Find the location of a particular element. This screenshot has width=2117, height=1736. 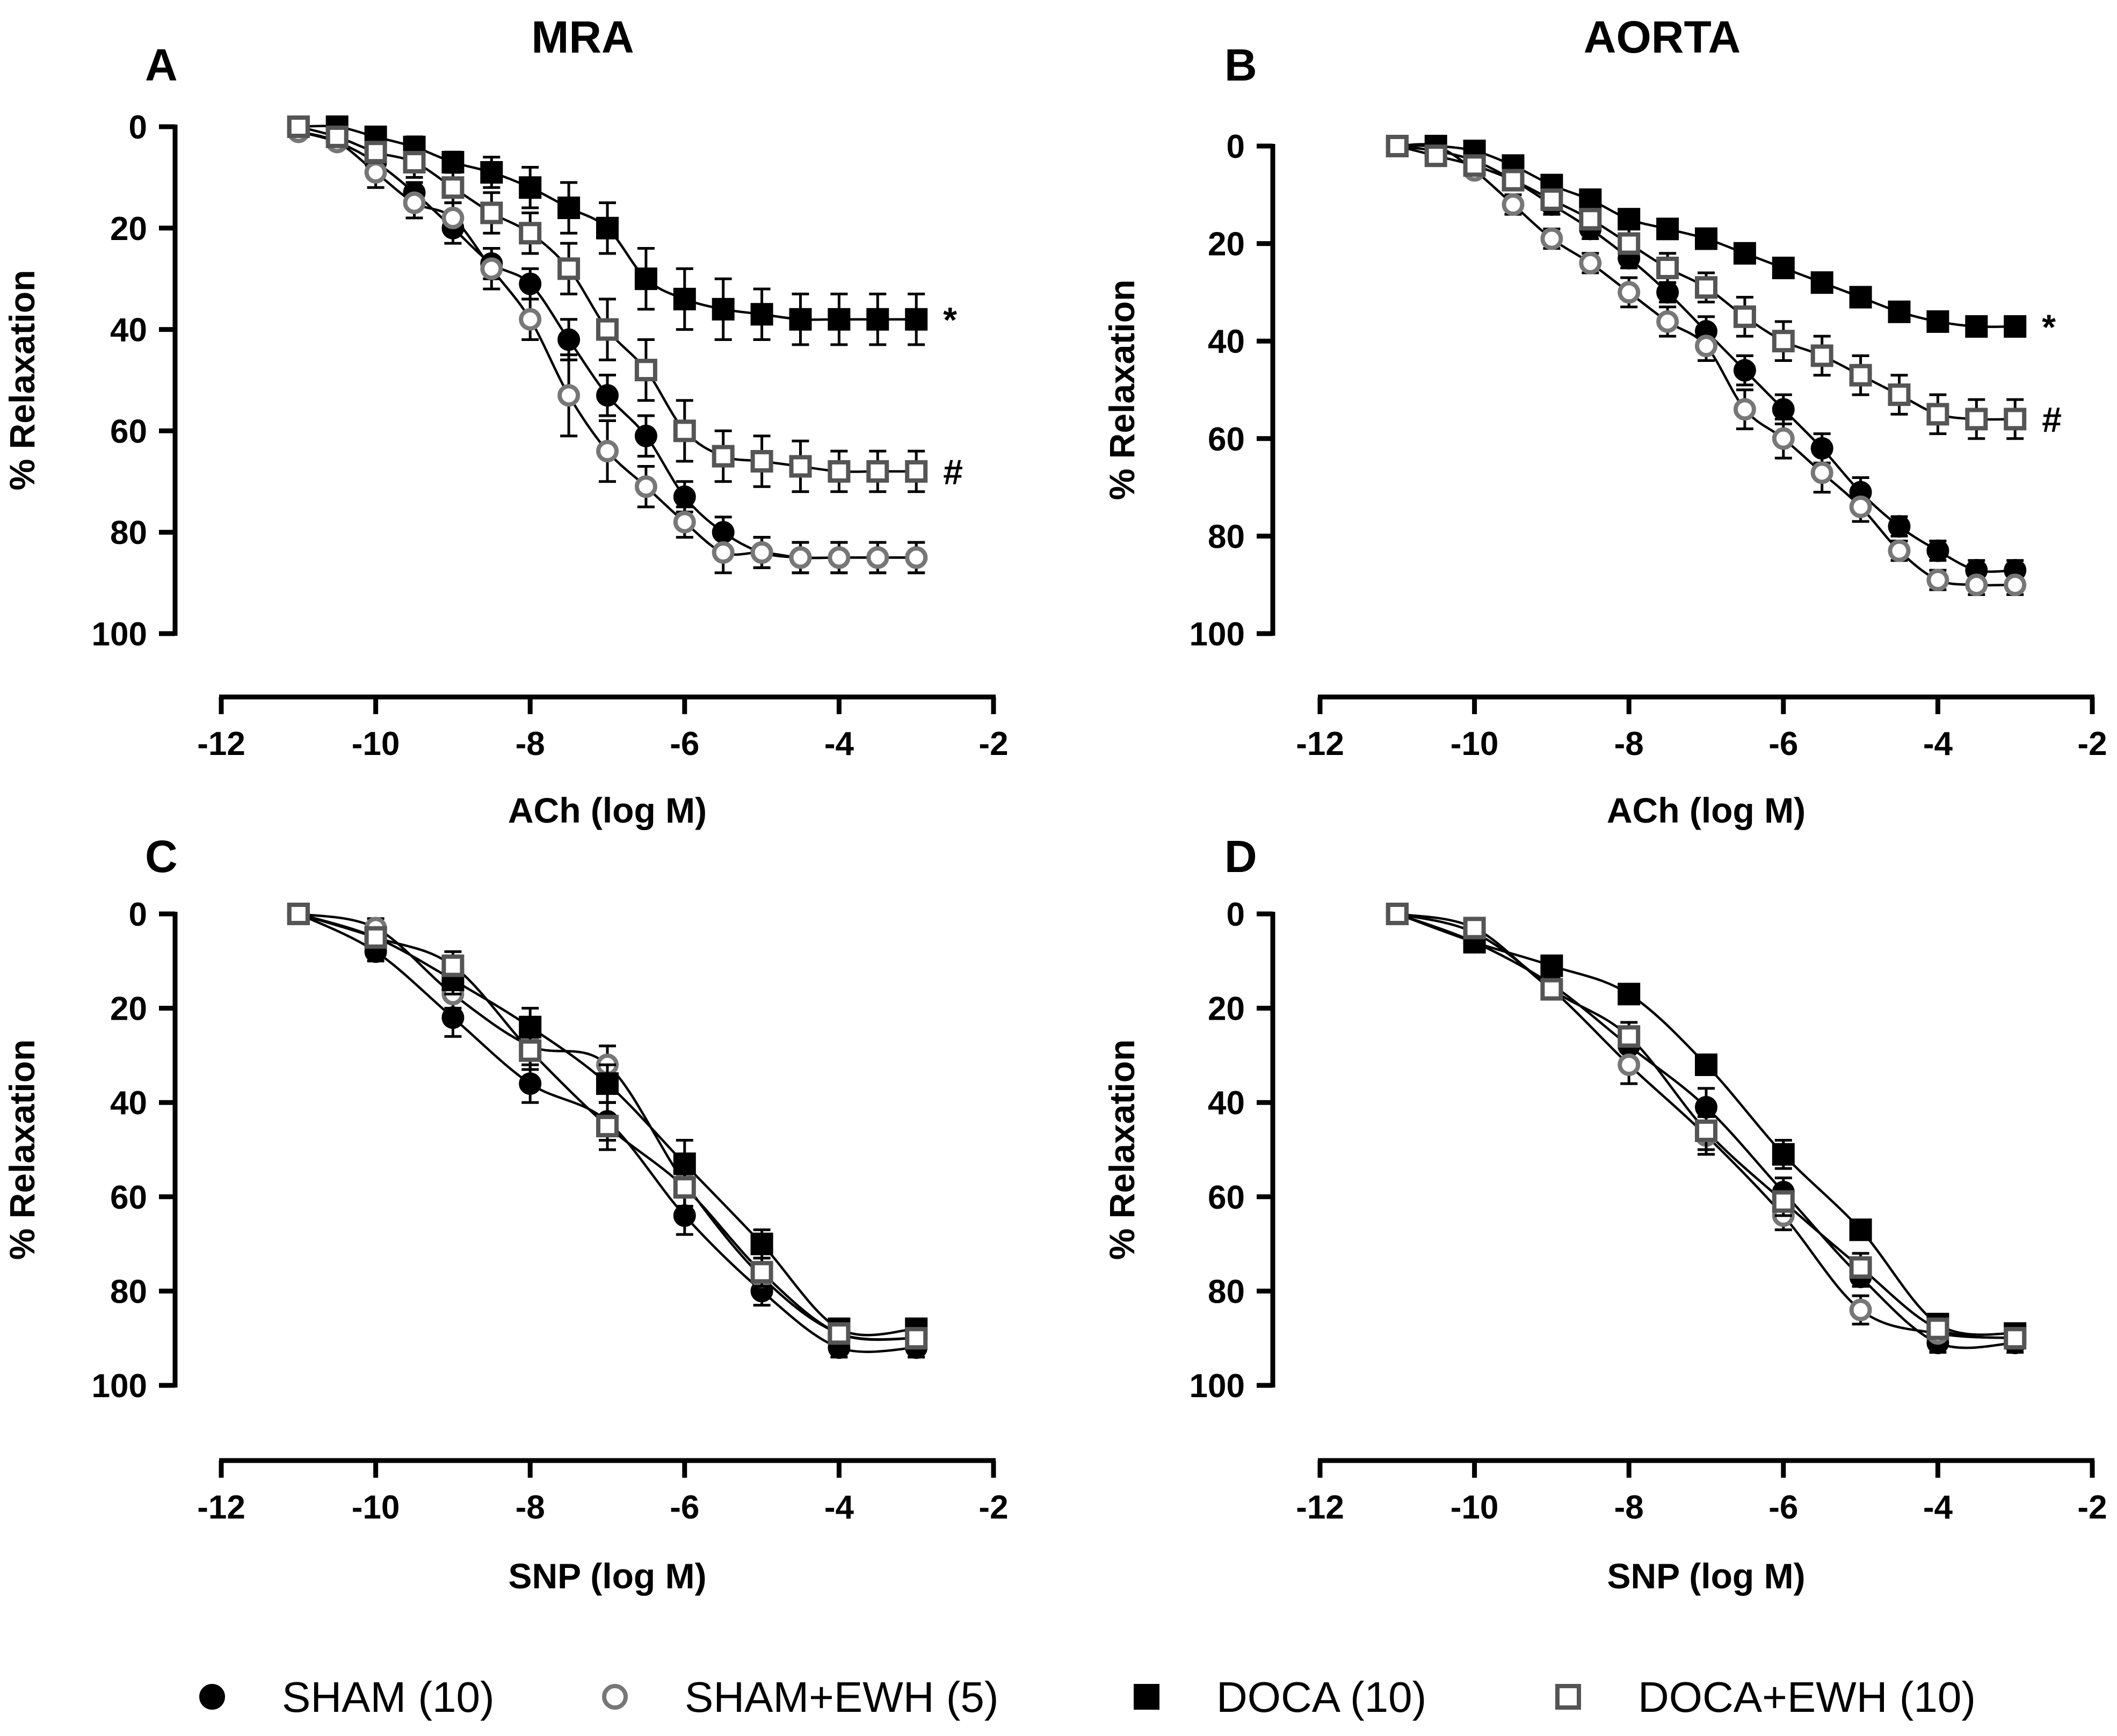

significance-mark: * is located at coordinates (950, 320).